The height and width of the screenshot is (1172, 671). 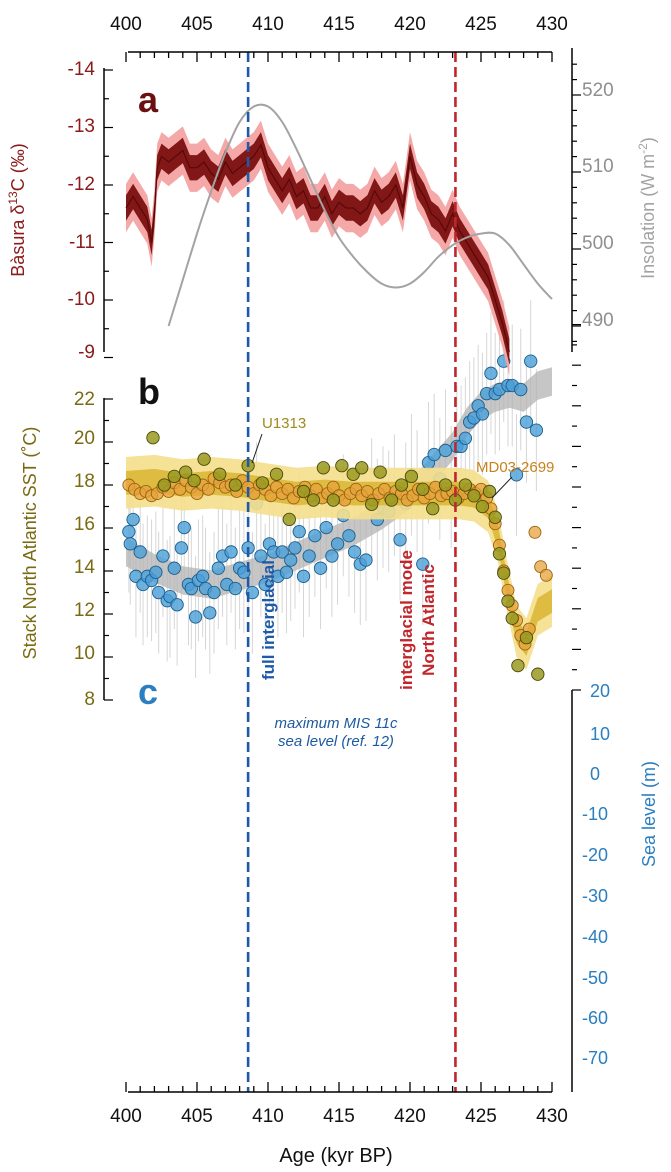 What do you see at coordinates (648, 216) in the screenshot?
I see `panel-a-right-title-prefix: Insolation (W m` at bounding box center [648, 216].